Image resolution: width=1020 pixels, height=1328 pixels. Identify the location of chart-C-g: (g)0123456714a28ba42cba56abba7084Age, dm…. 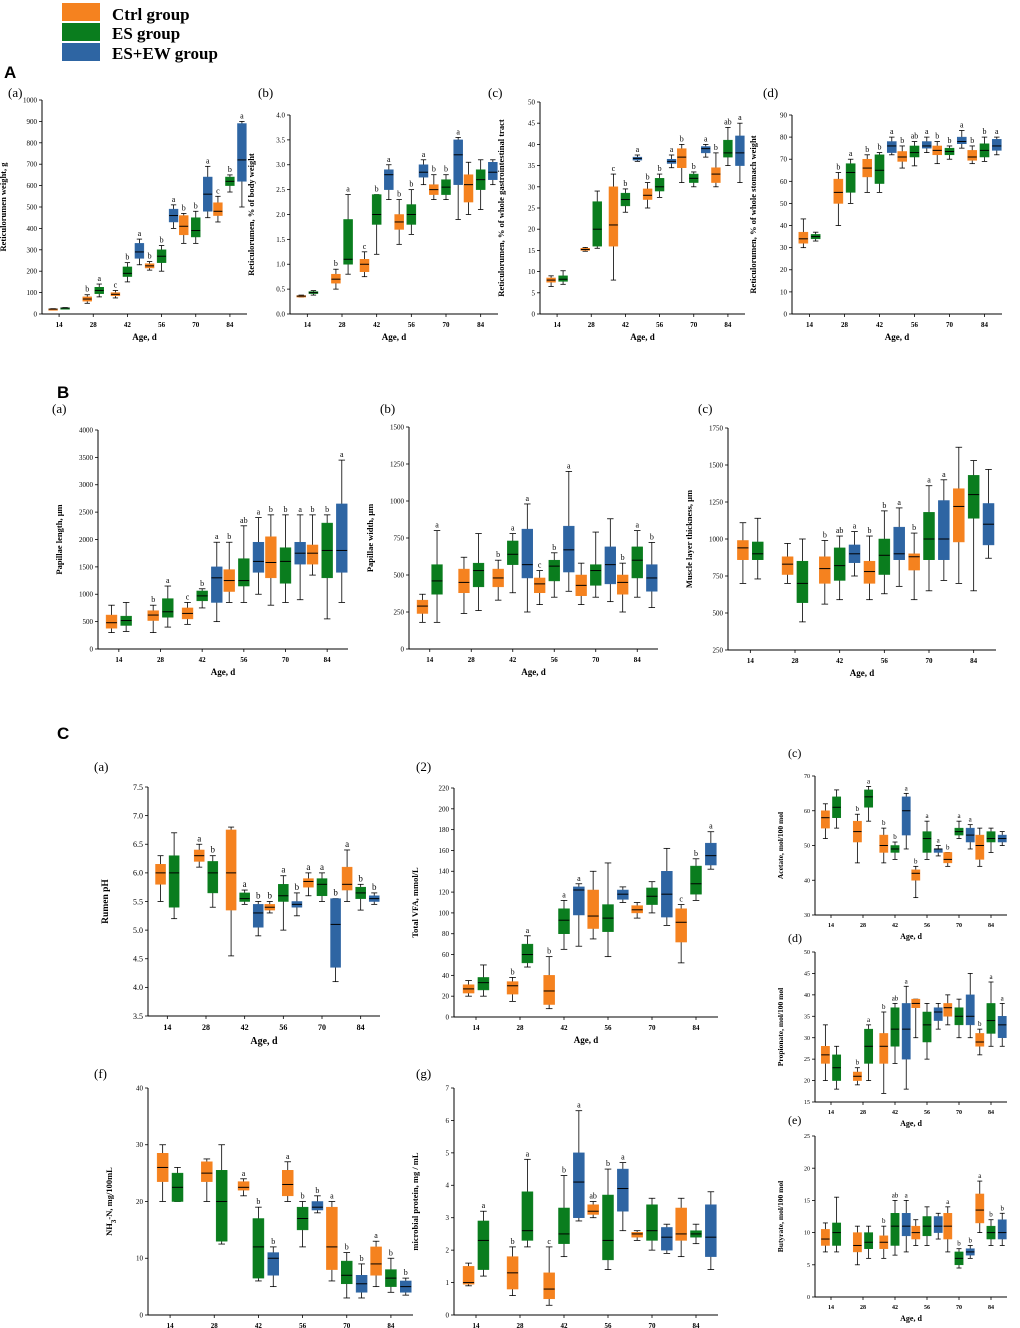
(564, 1197).